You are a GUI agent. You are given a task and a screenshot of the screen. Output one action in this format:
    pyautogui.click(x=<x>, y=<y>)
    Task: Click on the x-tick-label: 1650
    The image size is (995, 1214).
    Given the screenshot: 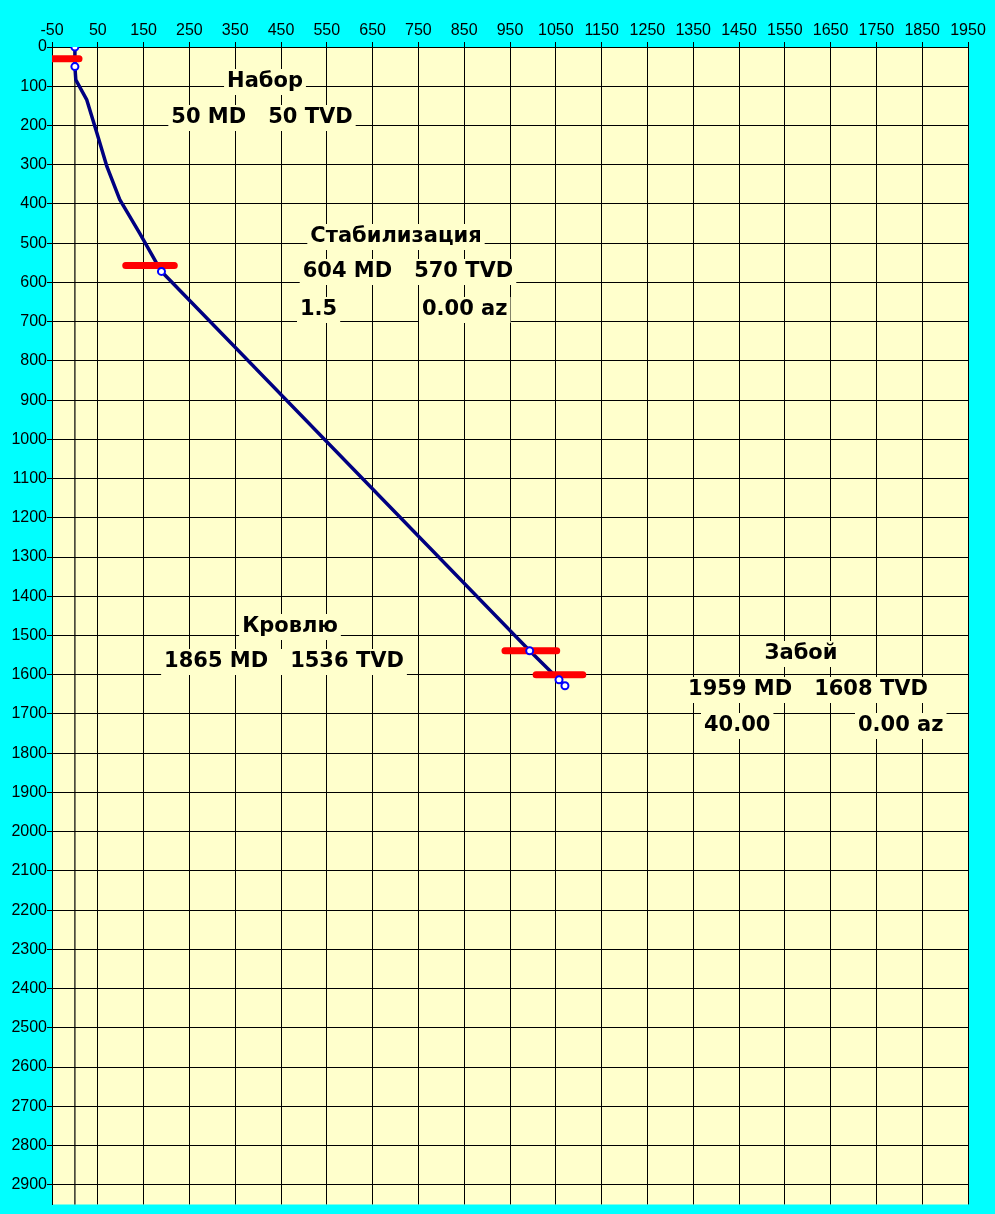 What is the action you would take?
    pyautogui.click(x=830, y=29)
    